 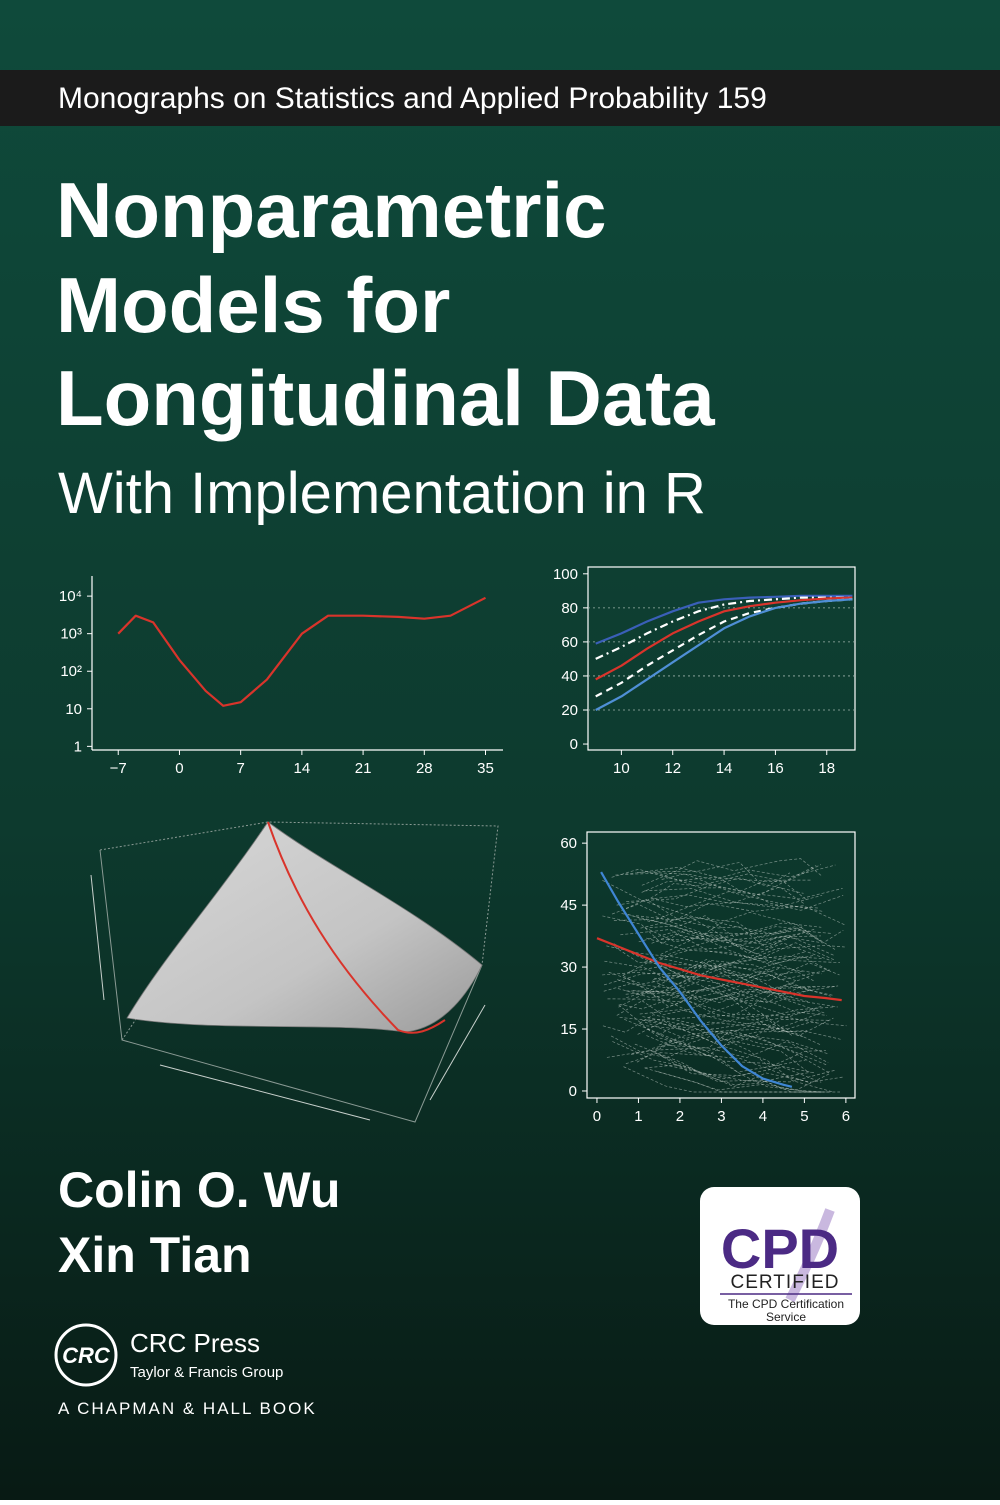 I want to click on y-tick-label: 10, so click(x=73, y=709).